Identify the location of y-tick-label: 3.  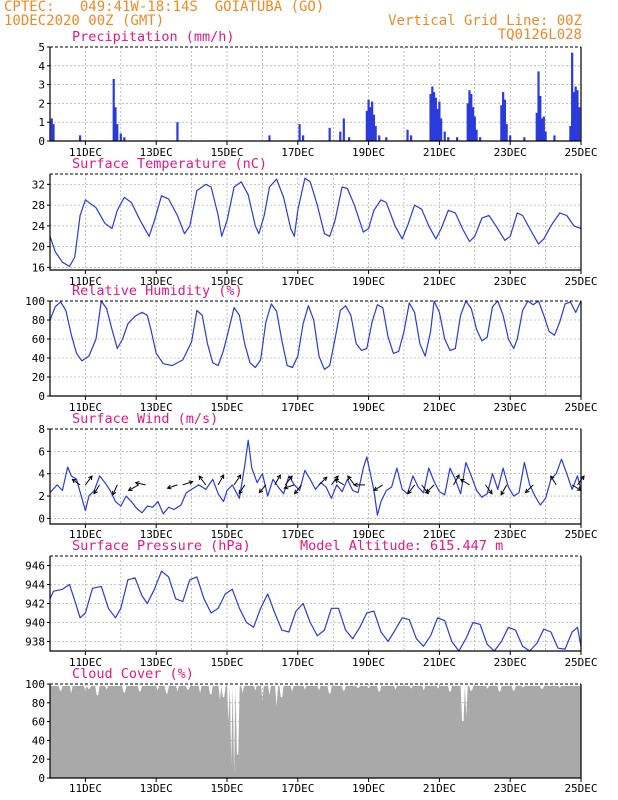
(41, 85).